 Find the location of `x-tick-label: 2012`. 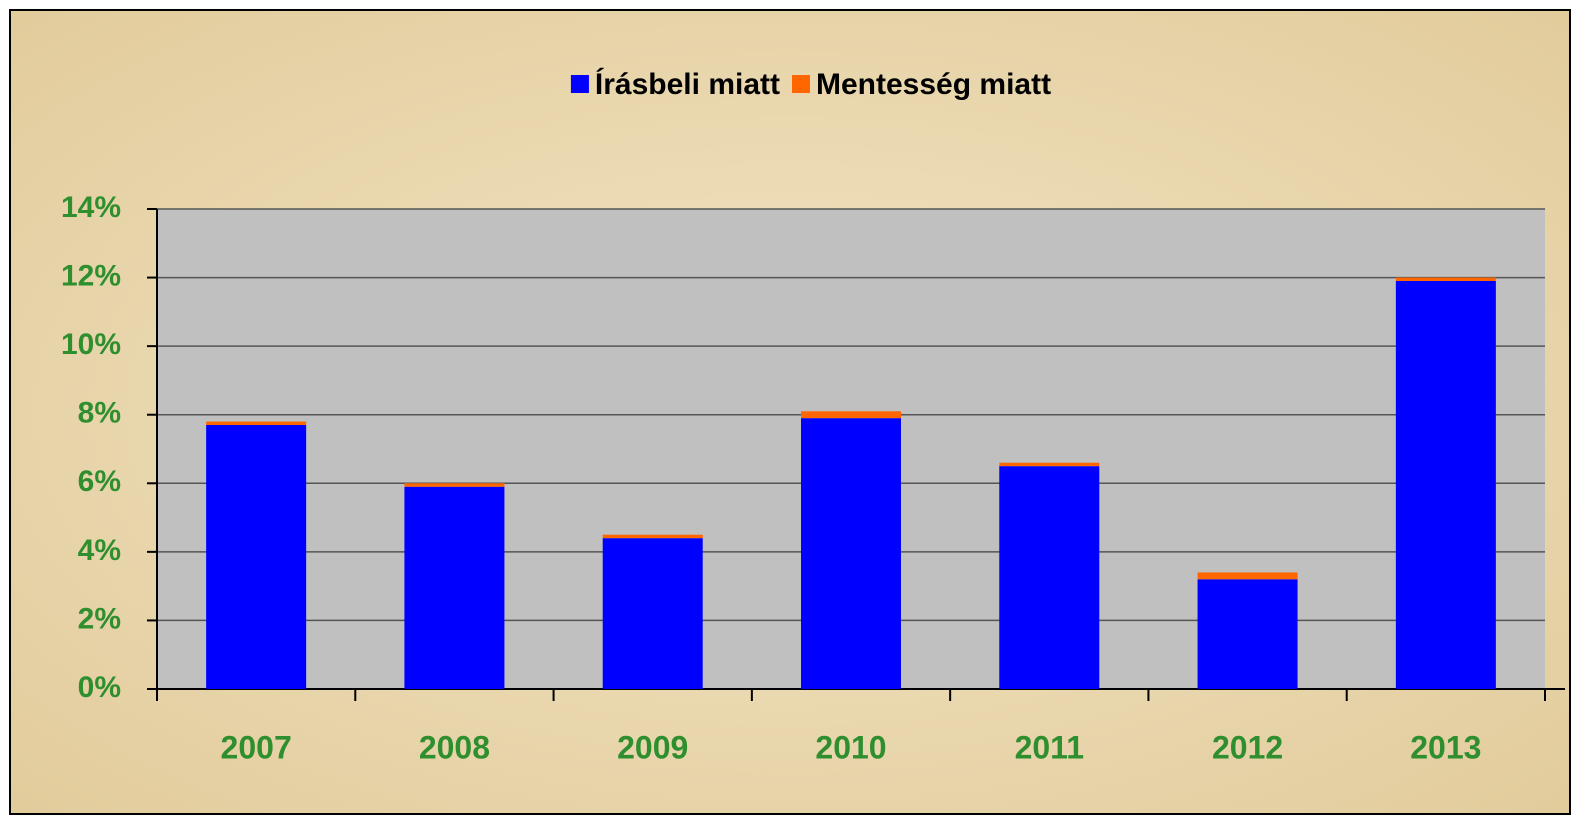

x-tick-label: 2012 is located at coordinates (1247, 747).